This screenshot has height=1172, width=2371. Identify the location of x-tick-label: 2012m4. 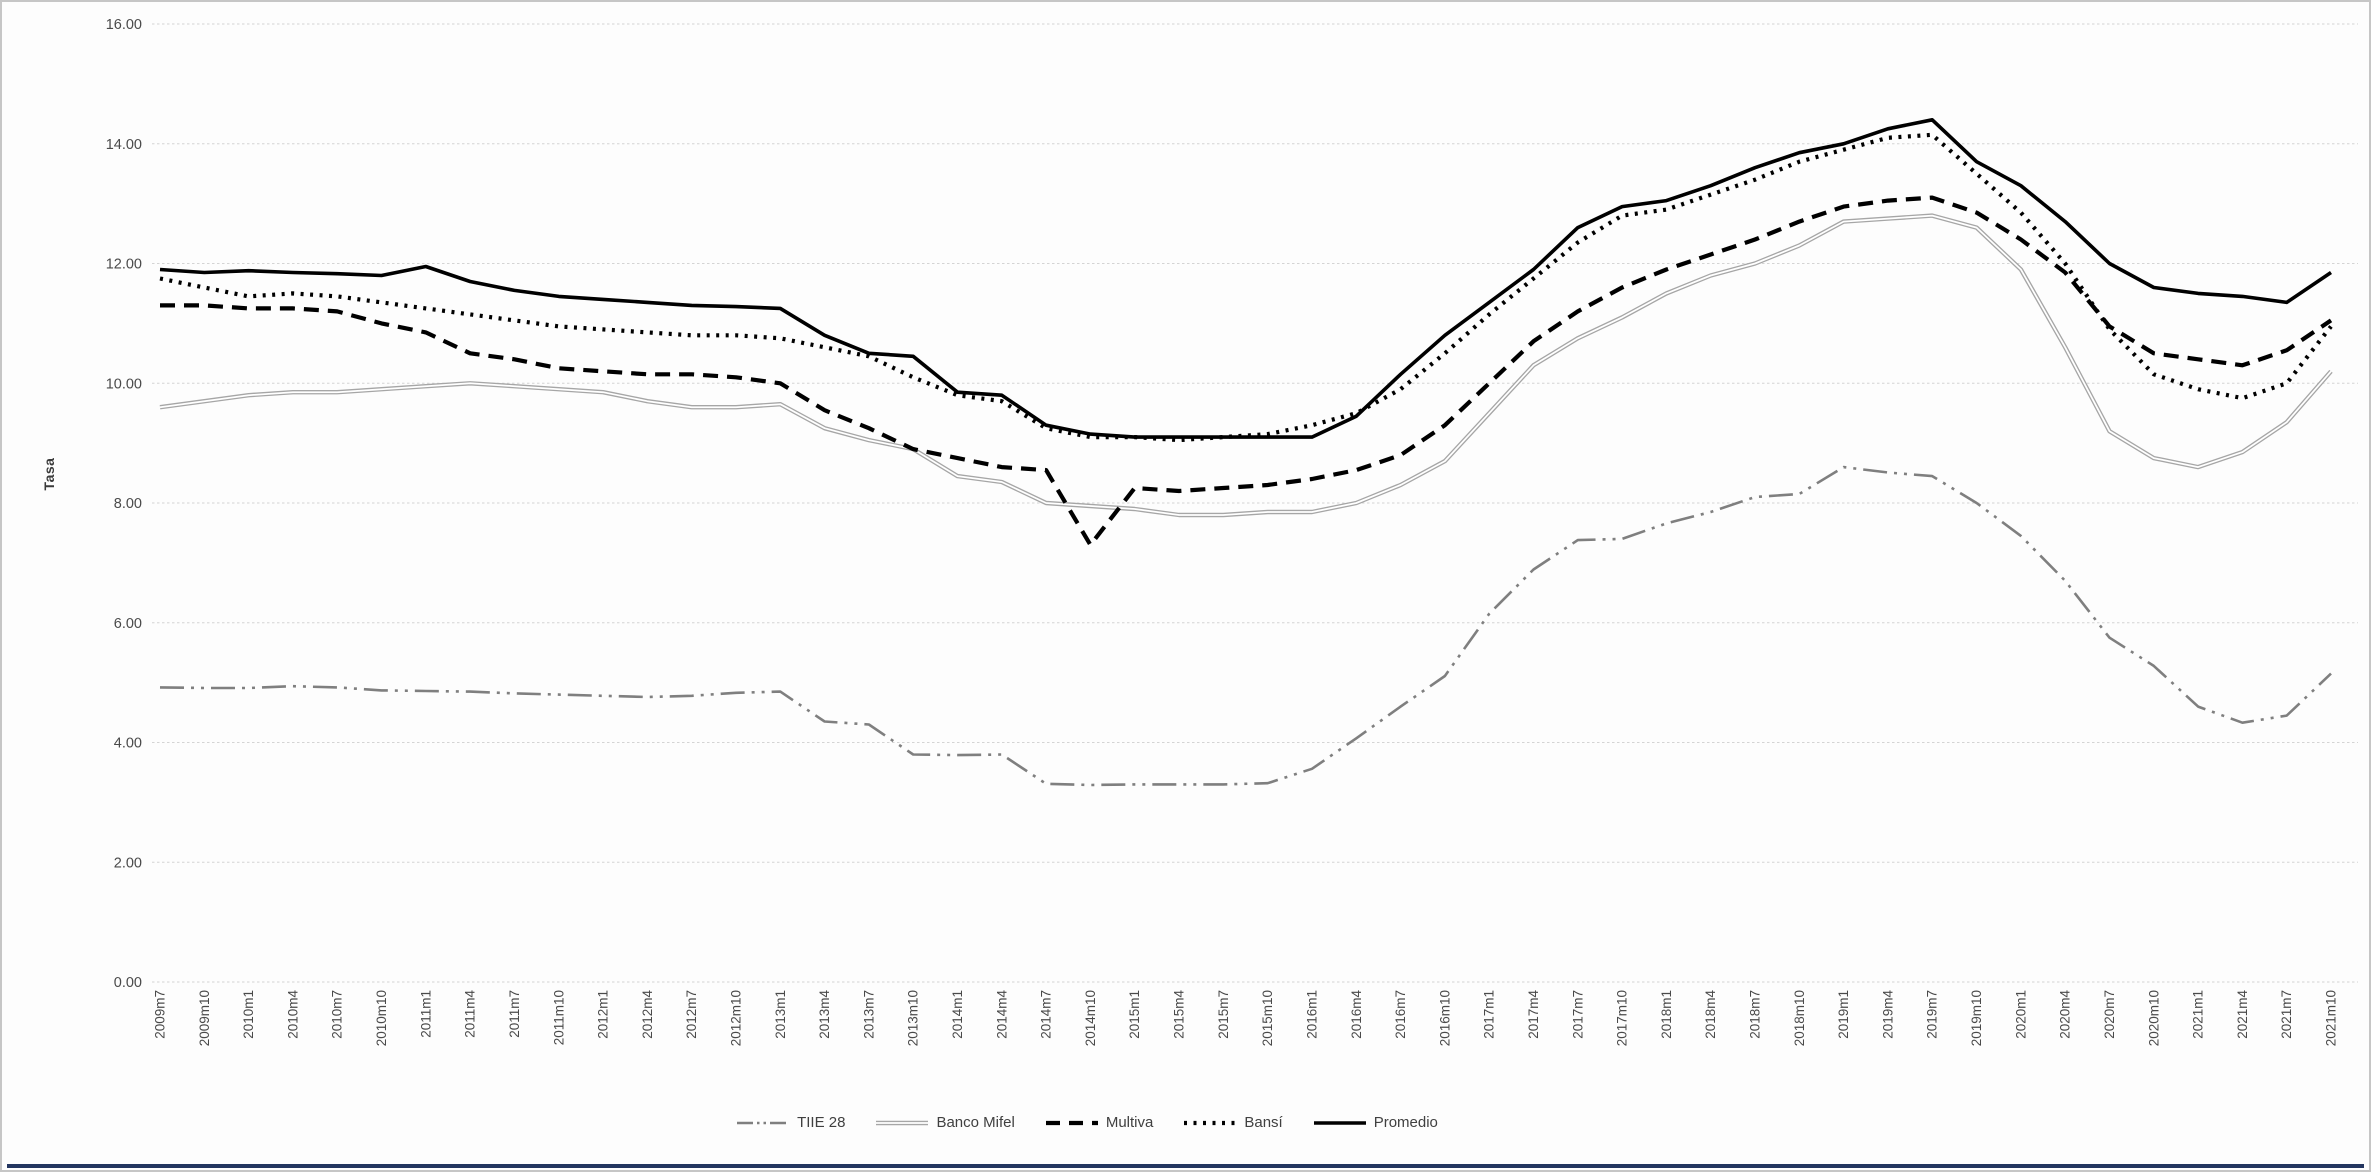
(647, 1014).